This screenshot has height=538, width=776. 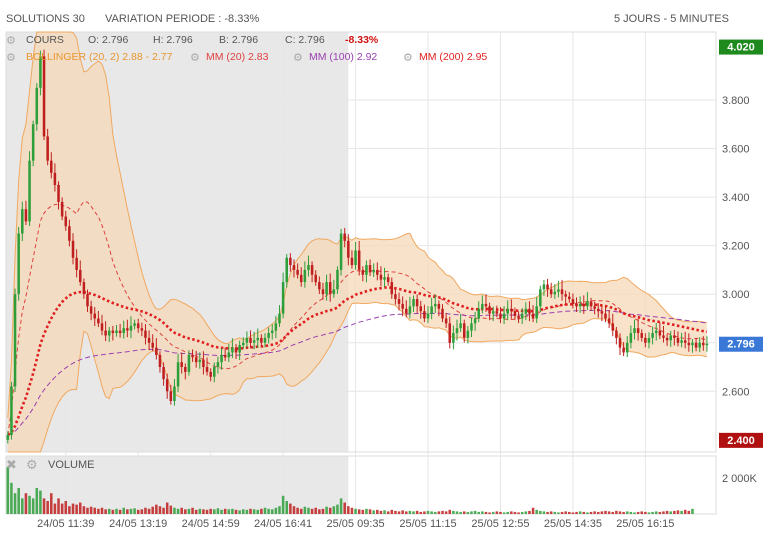 I want to click on period-variation: VARIATION PERIODE : -8.33%, so click(x=182, y=19).